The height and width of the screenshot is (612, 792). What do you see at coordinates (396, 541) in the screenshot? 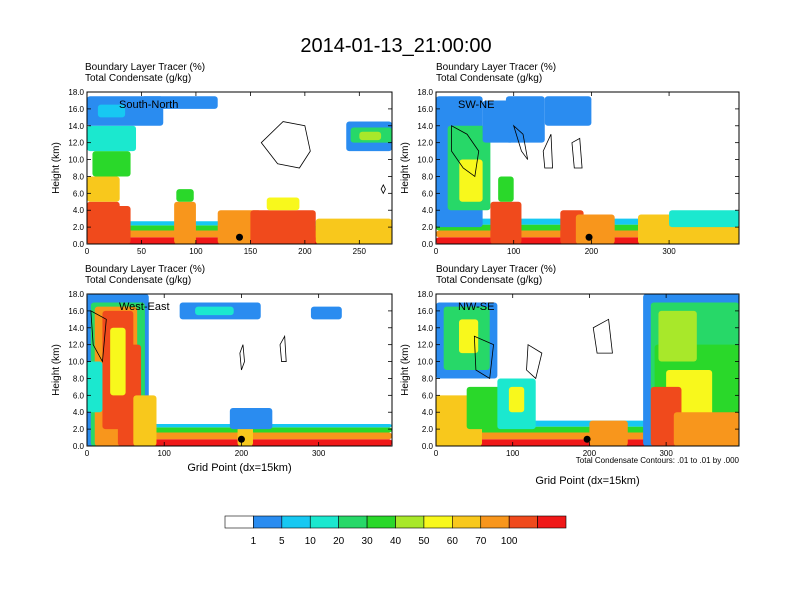
I see `colorbar-label: 40` at bounding box center [396, 541].